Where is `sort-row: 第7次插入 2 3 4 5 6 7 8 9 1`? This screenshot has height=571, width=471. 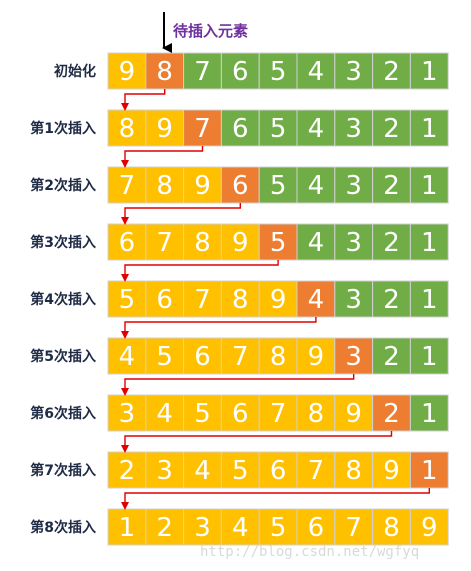
sort-row: 第7次插入 2 3 4 5 6 7 8 9 1 is located at coordinates (239, 470).